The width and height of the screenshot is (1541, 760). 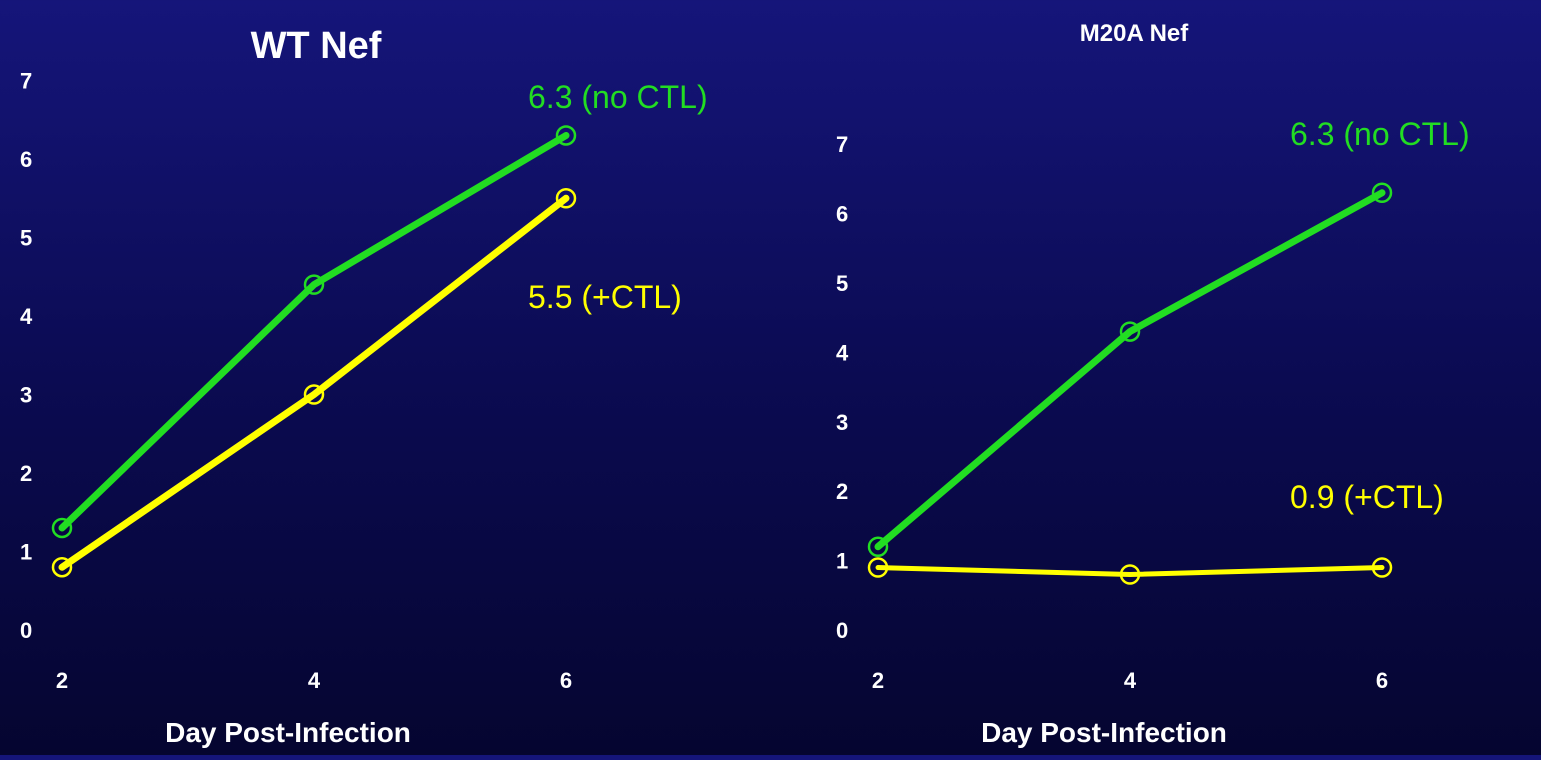 I want to click on series-annotation: 0.9 (+CTL), so click(x=1367, y=497).